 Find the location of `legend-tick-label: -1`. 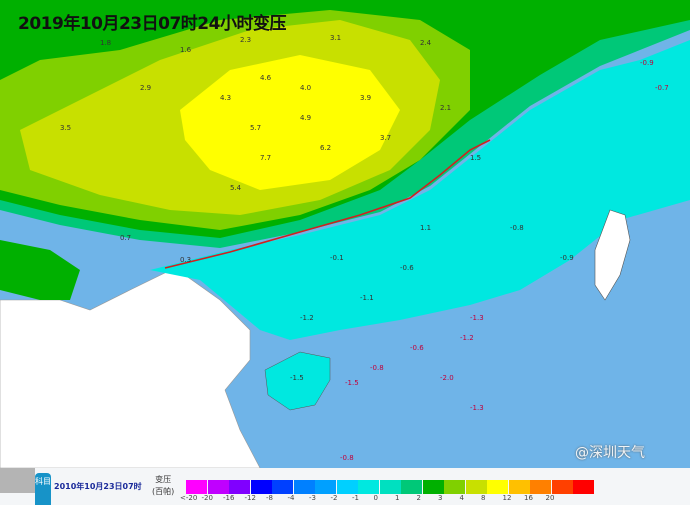

legend-tick-label: -1 is located at coordinates (355, 498).